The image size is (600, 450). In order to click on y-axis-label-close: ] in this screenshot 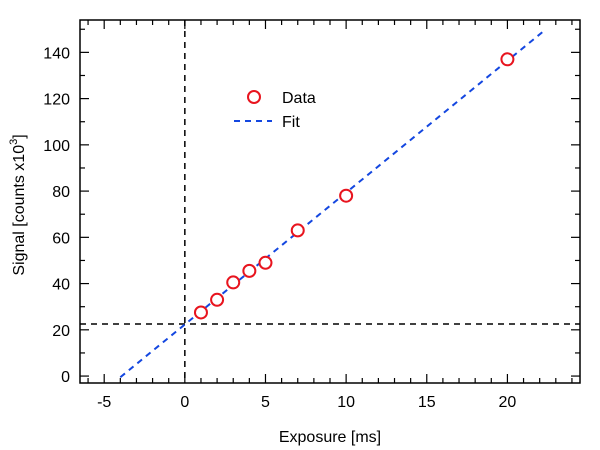, I will do `click(19, 136)`.